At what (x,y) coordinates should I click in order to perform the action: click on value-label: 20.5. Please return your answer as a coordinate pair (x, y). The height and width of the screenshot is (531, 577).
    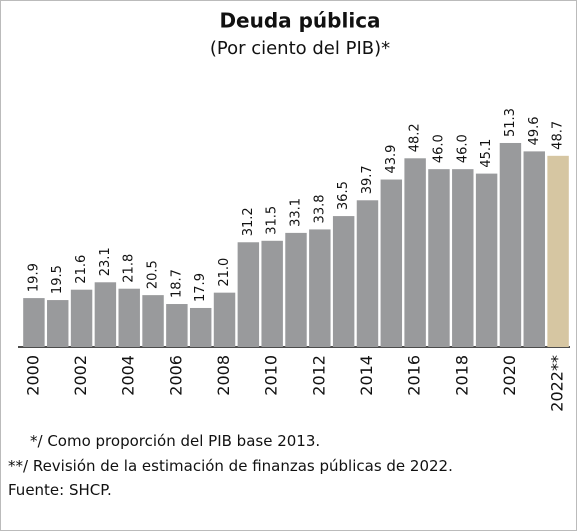
    Looking at the image, I should click on (153, 274).